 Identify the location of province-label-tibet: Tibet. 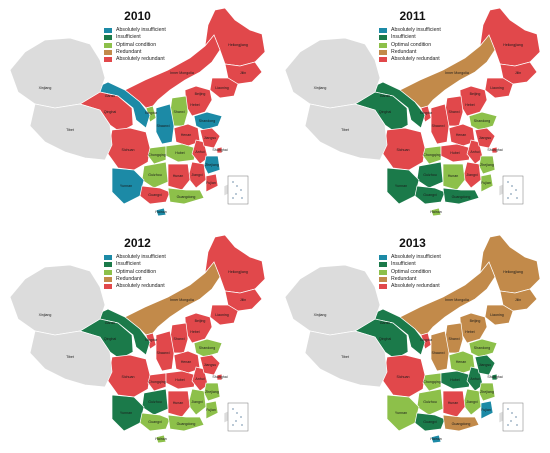
(70, 357).